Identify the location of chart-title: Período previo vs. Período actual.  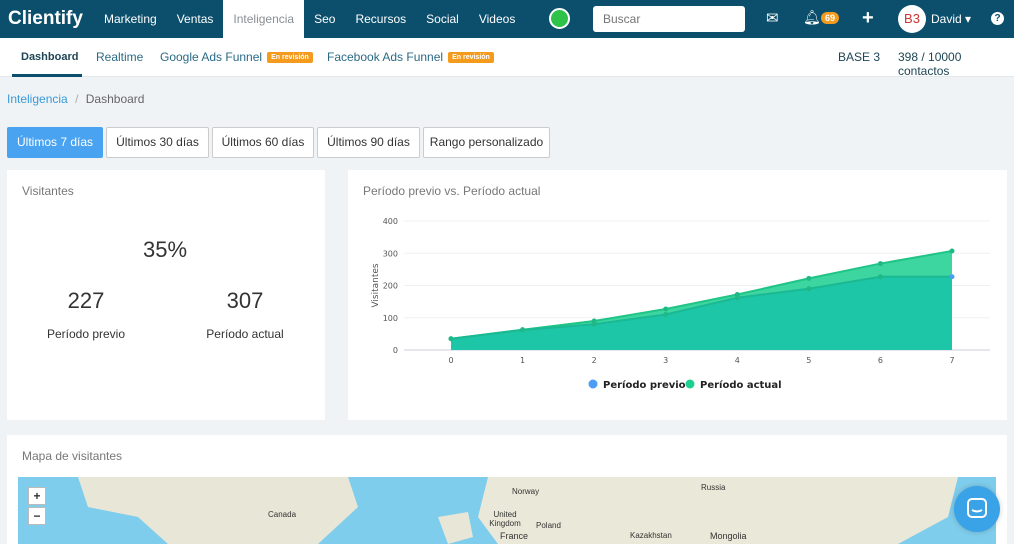
(452, 191).